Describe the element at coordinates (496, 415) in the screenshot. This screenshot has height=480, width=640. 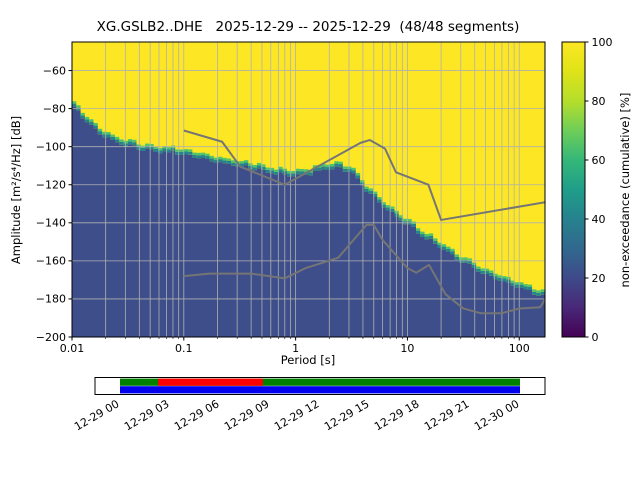
I see `date-tick-label: 12-30 00` at that location.